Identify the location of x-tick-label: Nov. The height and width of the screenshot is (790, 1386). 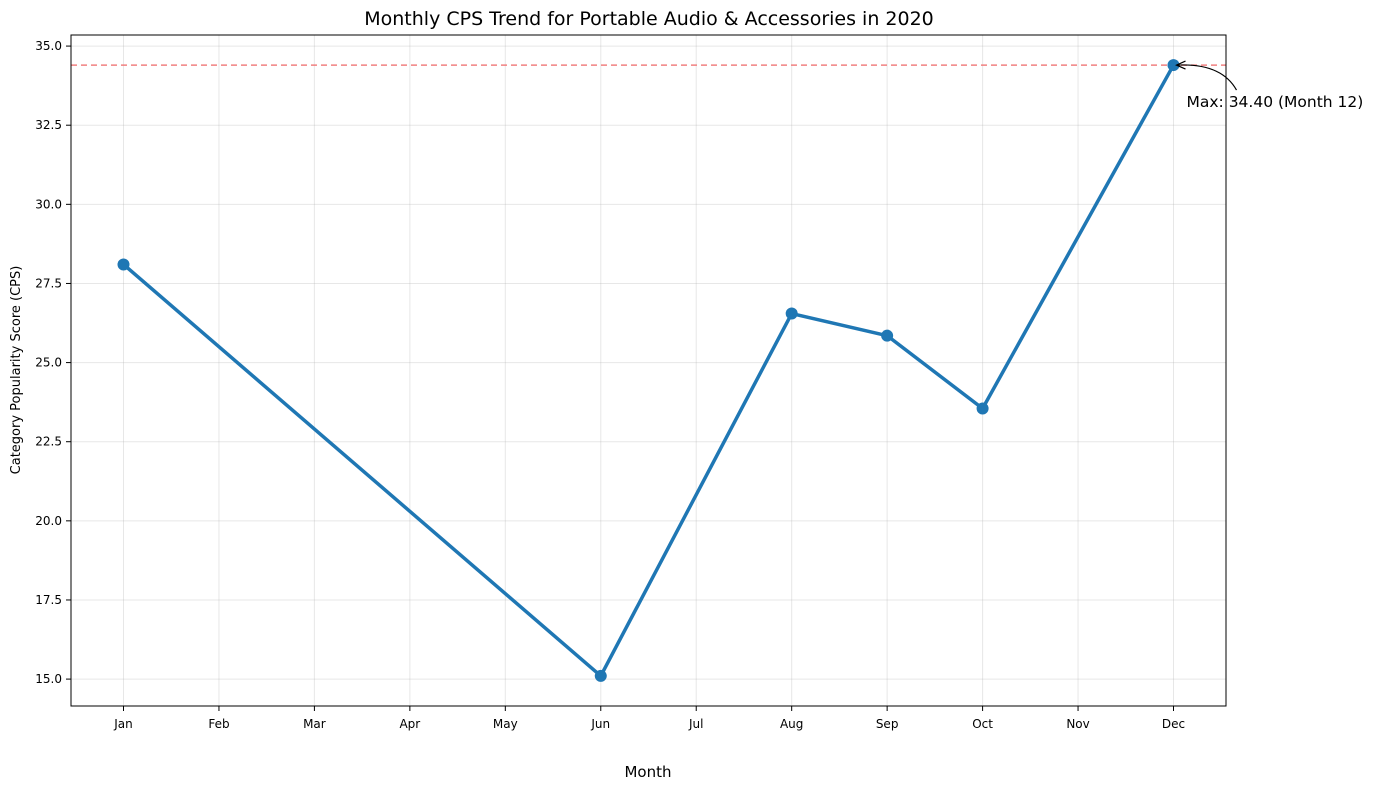
(1077, 724).